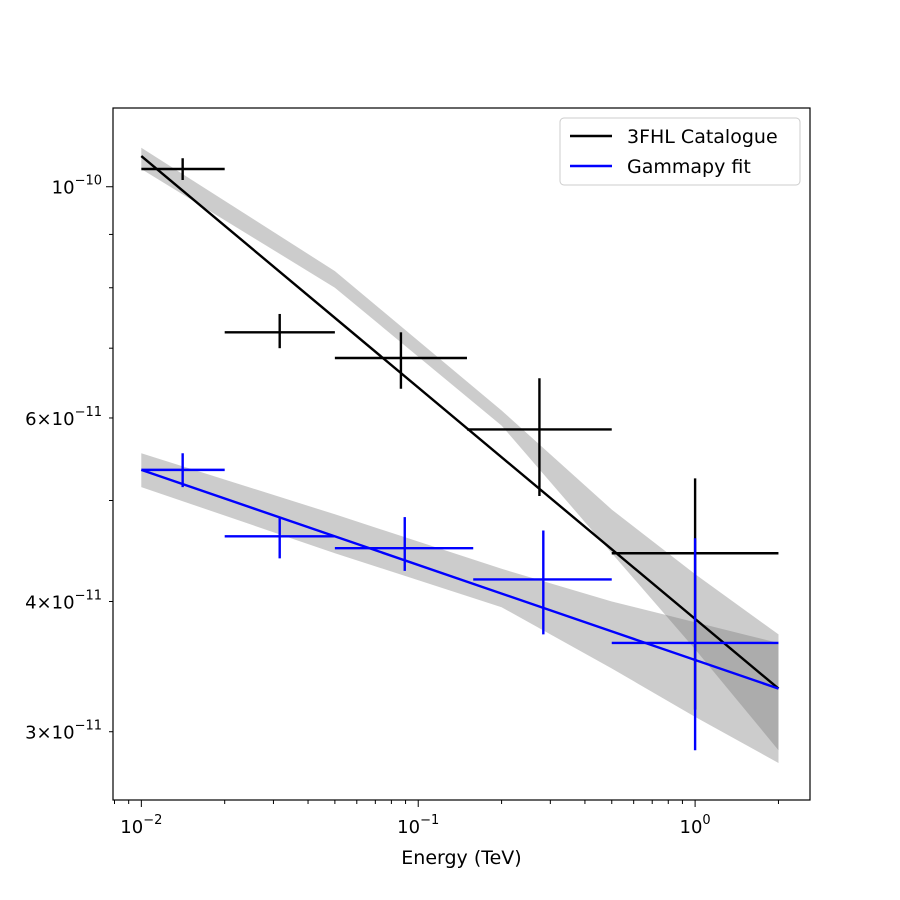 The height and width of the screenshot is (900, 900). What do you see at coordinates (702, 137) in the screenshot?
I see `legend-label-3fhl: 3FHL Catalogue` at bounding box center [702, 137].